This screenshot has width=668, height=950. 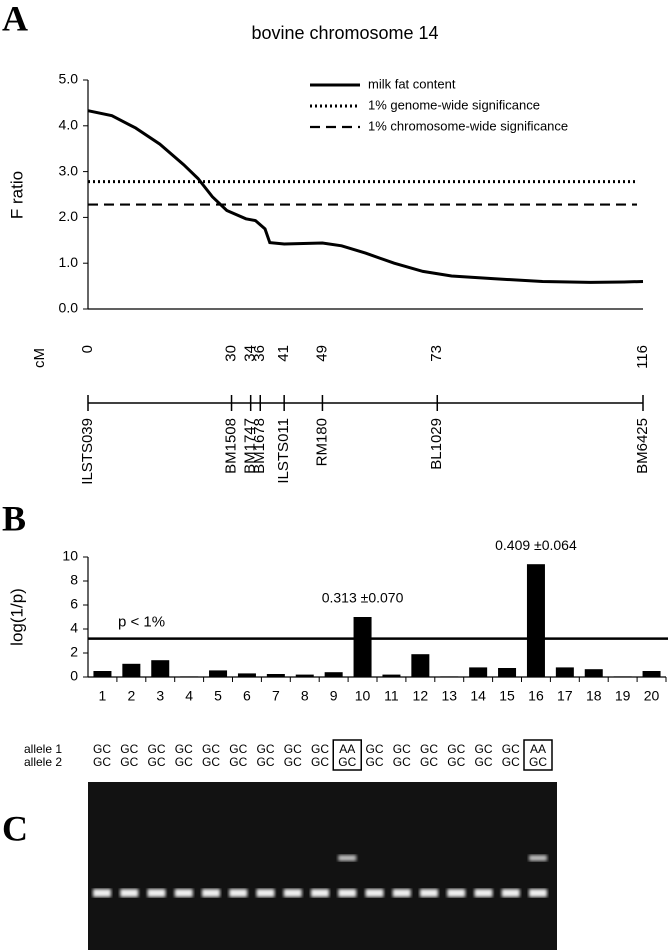 I want to click on x-tick-label: 16, so click(x=536, y=696).